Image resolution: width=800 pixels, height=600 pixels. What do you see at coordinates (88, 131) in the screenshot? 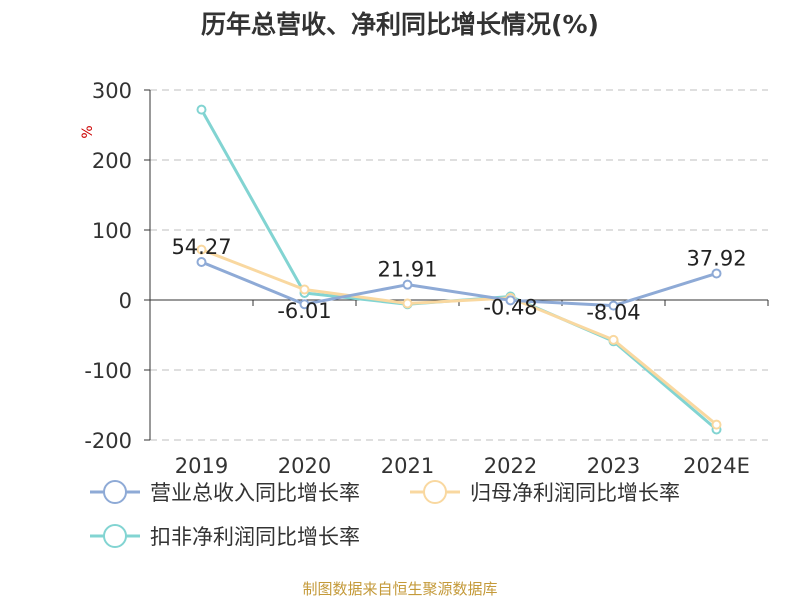
I see `y-axis-unit-label: %` at bounding box center [88, 131].